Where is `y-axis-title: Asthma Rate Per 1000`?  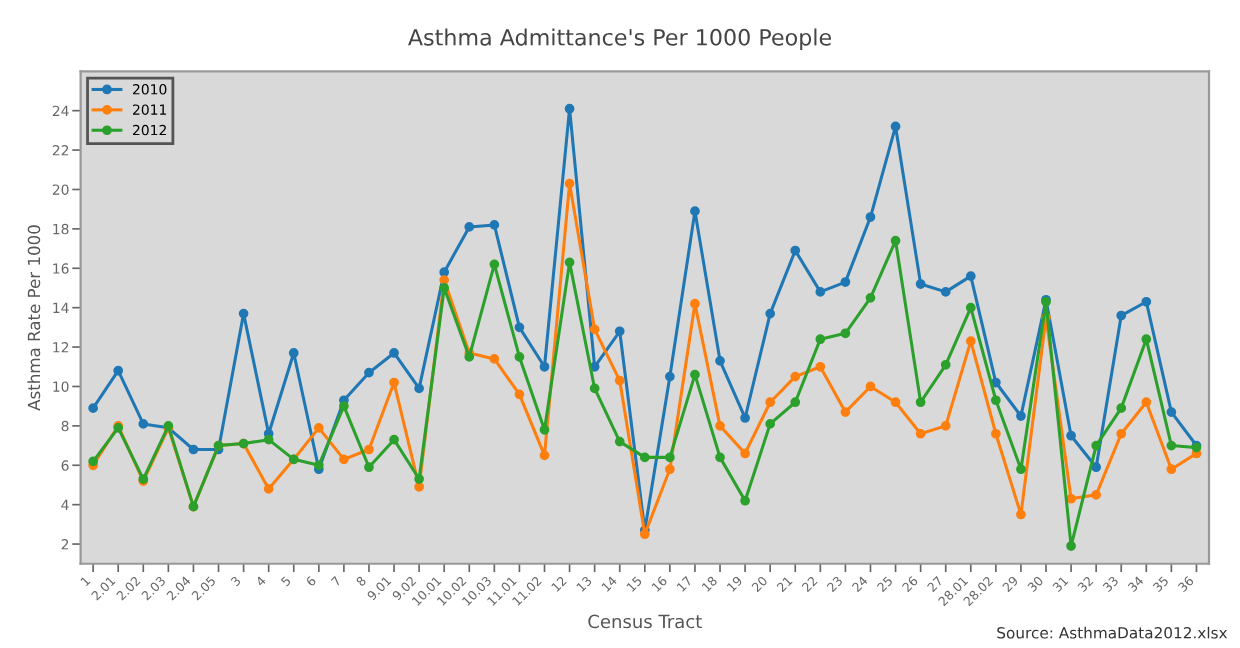
y-axis-title: Asthma Rate Per 1000 is located at coordinates (34, 318).